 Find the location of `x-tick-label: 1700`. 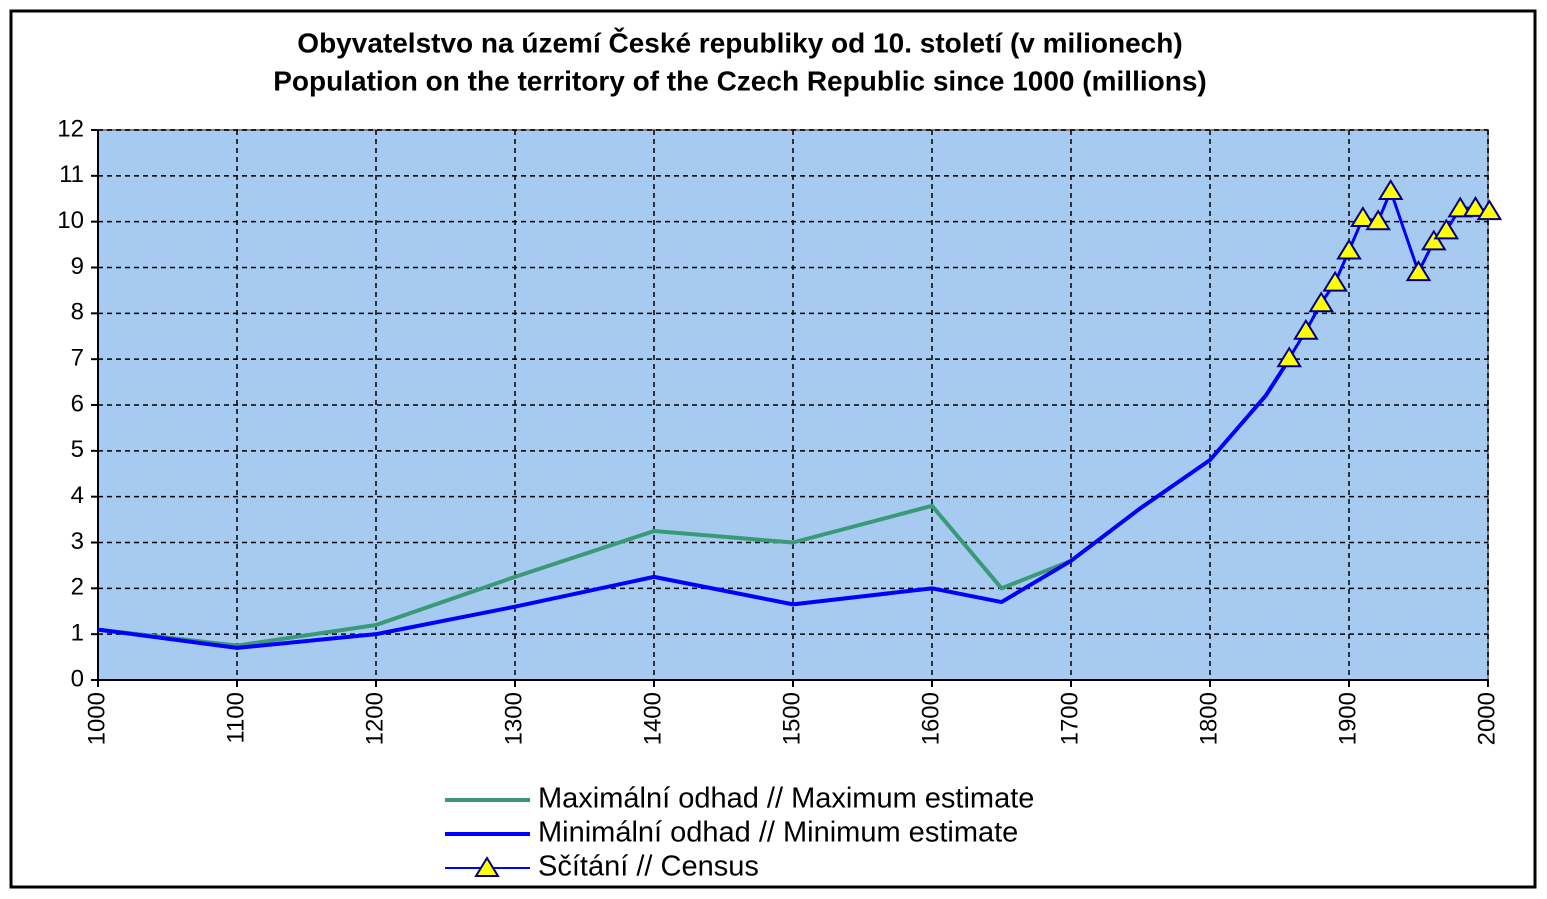

x-tick-label: 1700 is located at coordinates (1069, 718).